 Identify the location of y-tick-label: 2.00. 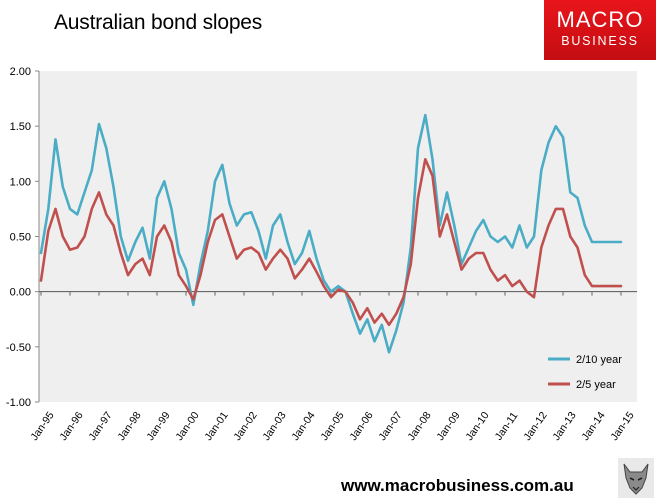
(20, 72).